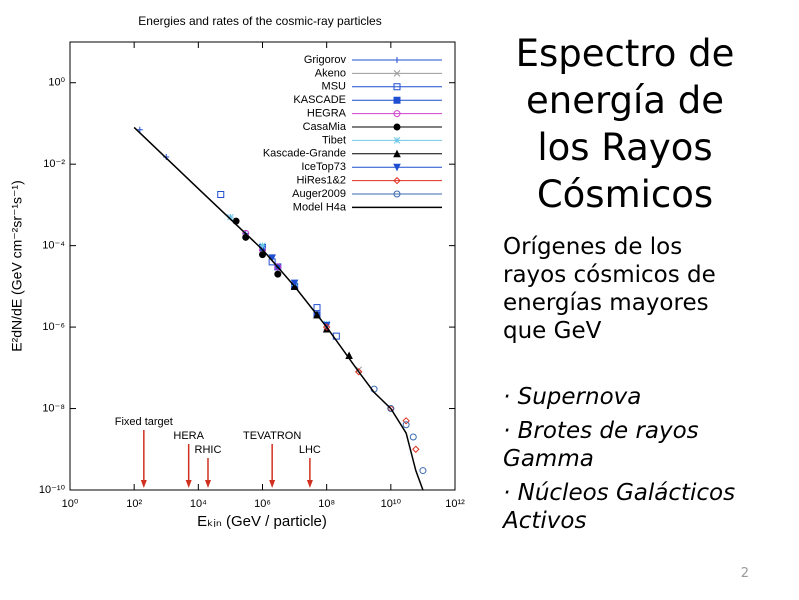 The width and height of the screenshot is (799, 600). What do you see at coordinates (334, 87) in the screenshot?
I see `legend-label: MSU` at bounding box center [334, 87].